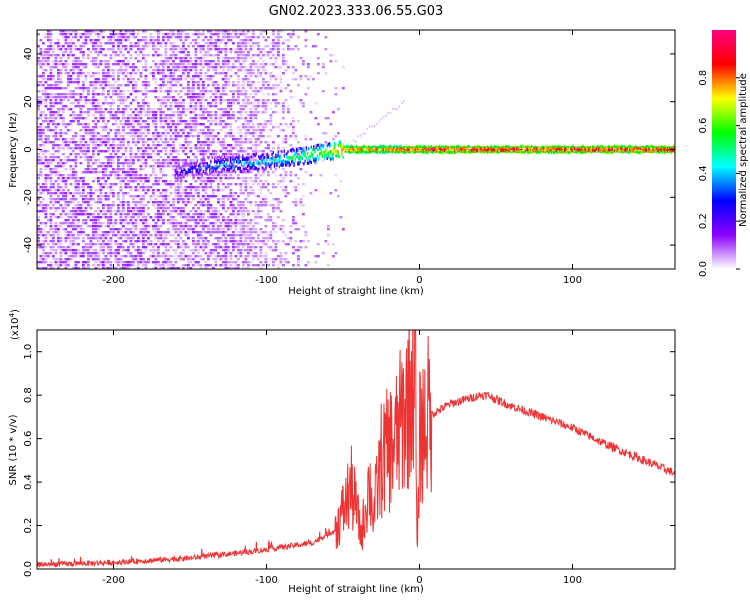 The image size is (750, 600). Describe the element at coordinates (28, 101) in the screenshot. I see `y-tick-label: 20` at that location.